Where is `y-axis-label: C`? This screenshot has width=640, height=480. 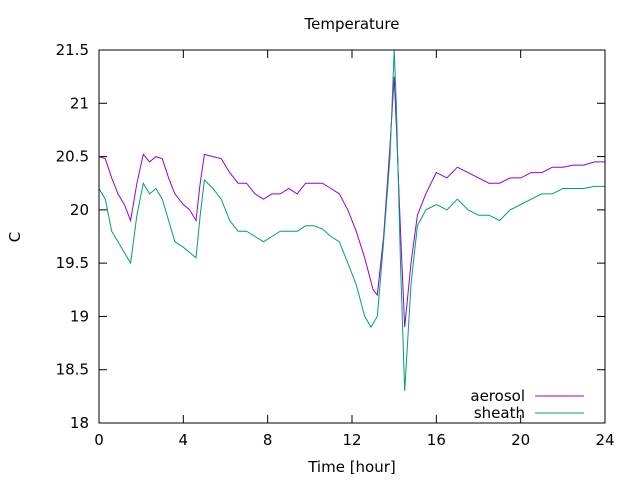
y-axis-label: C is located at coordinates (15, 237).